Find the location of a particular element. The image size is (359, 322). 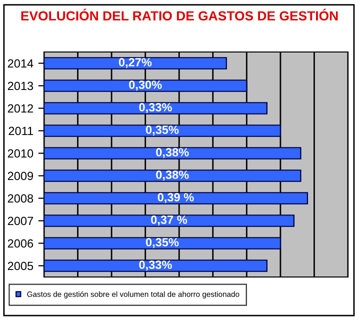

y-tick-label: 2014 is located at coordinates (21, 63).